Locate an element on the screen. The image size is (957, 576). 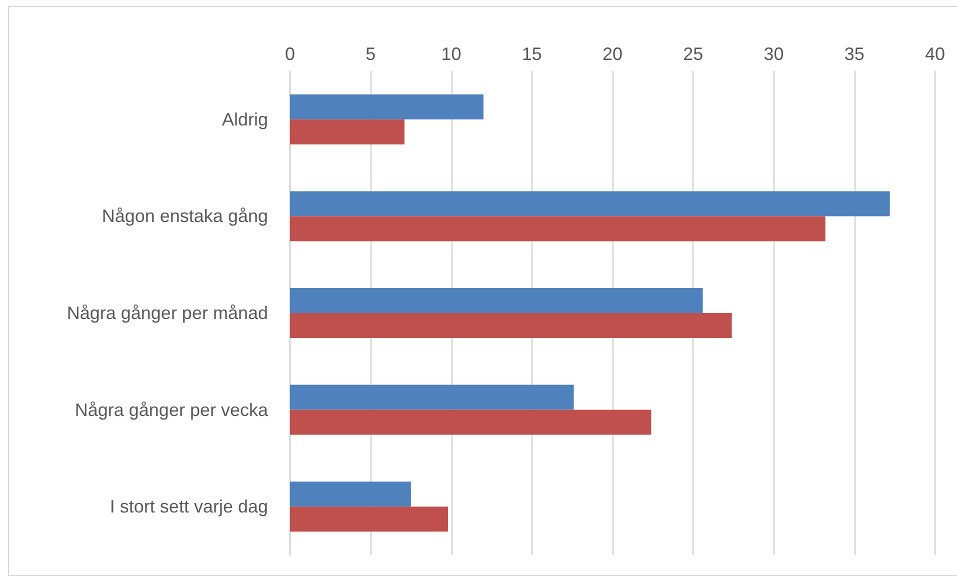
x-tick-label: 10 is located at coordinates (451, 54).